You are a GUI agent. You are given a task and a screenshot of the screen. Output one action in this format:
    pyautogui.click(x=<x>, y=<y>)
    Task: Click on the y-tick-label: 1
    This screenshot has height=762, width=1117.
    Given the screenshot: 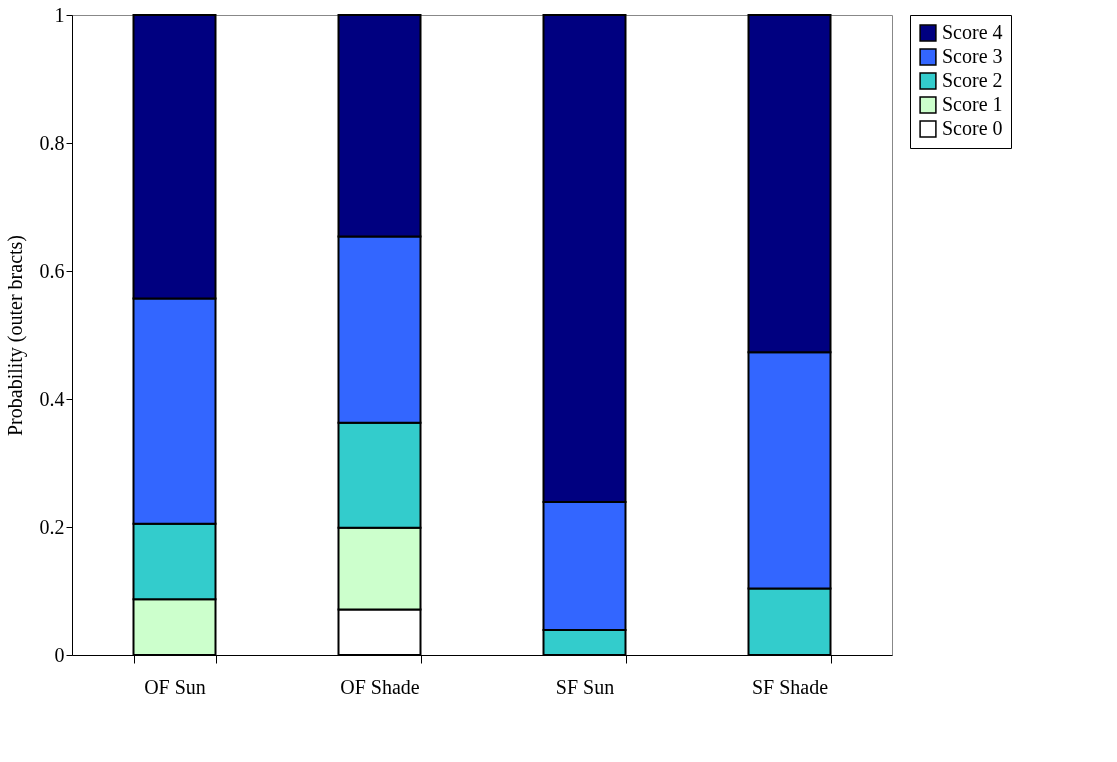 What is the action you would take?
    pyautogui.click(x=59, y=14)
    